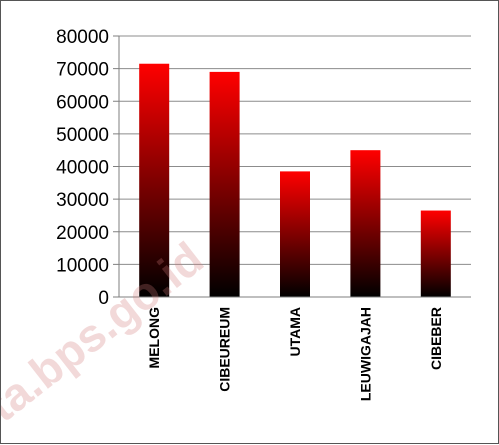 This screenshot has width=499, height=445. I want to click on x-tick-label: LEUWIGAJAH, so click(365, 354).